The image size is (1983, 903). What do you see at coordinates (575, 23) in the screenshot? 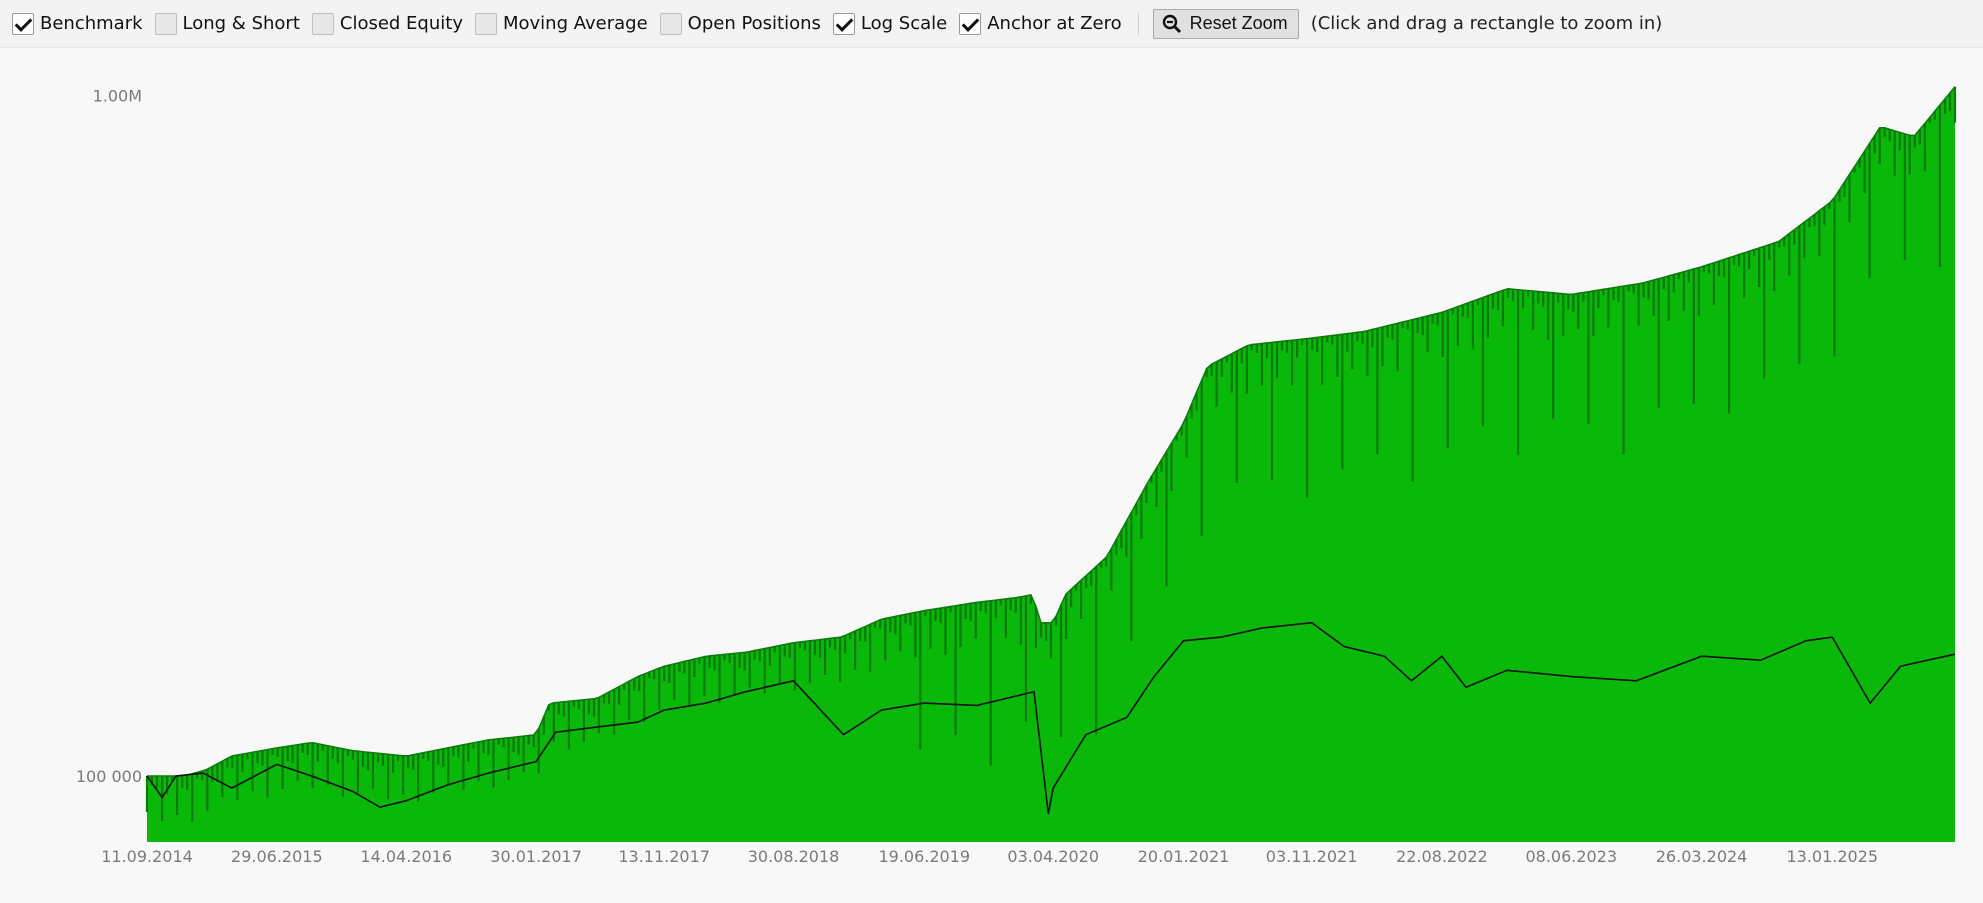
I see `checkbox-label: Moving Average` at bounding box center [575, 23].